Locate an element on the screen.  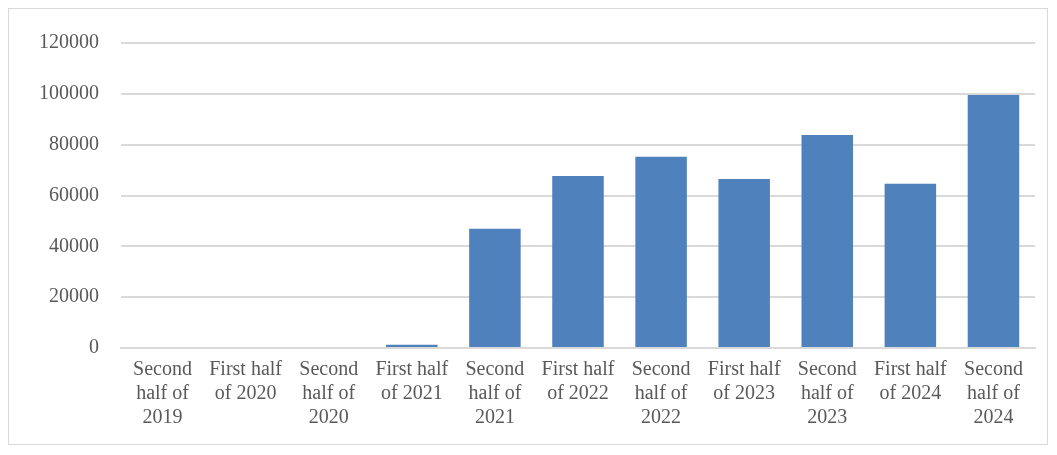
y-tick-label: 40000 is located at coordinates (74, 244).